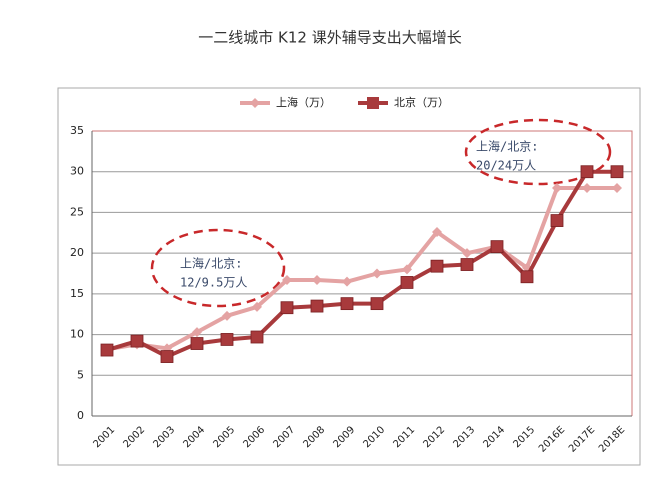  I want to click on y-tick-label: 15, so click(77, 293).